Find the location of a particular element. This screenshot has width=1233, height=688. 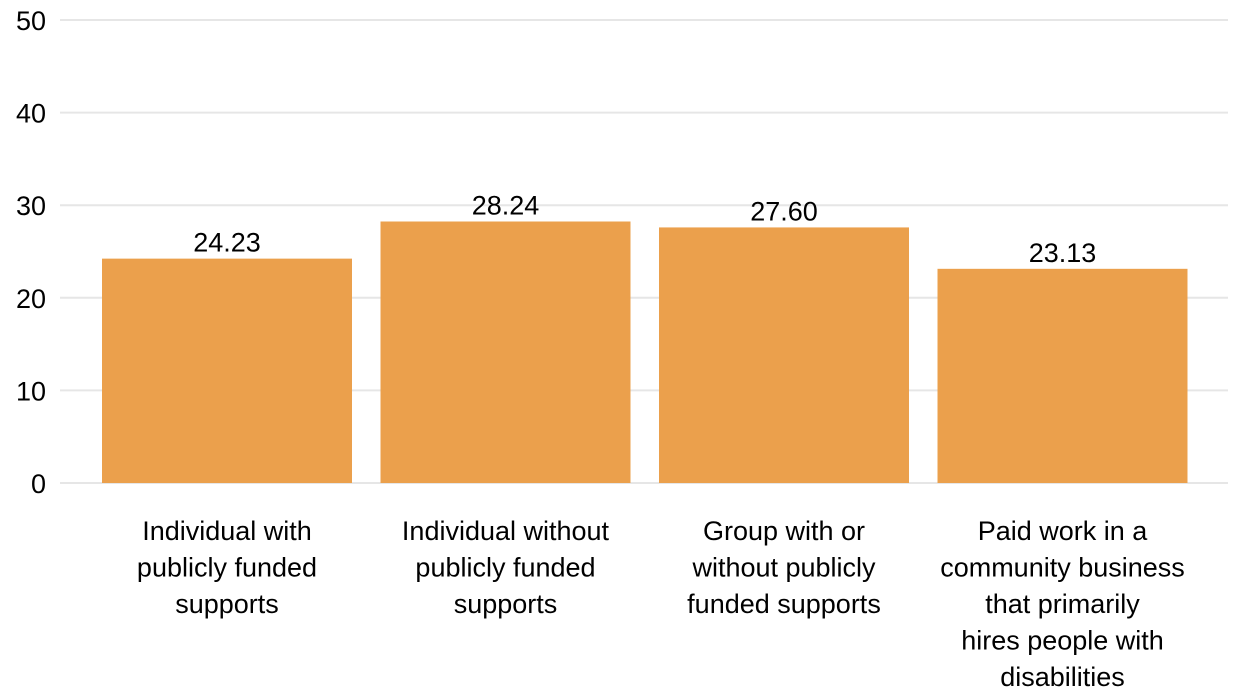

data-label-2: 27.60 is located at coordinates (784, 211).